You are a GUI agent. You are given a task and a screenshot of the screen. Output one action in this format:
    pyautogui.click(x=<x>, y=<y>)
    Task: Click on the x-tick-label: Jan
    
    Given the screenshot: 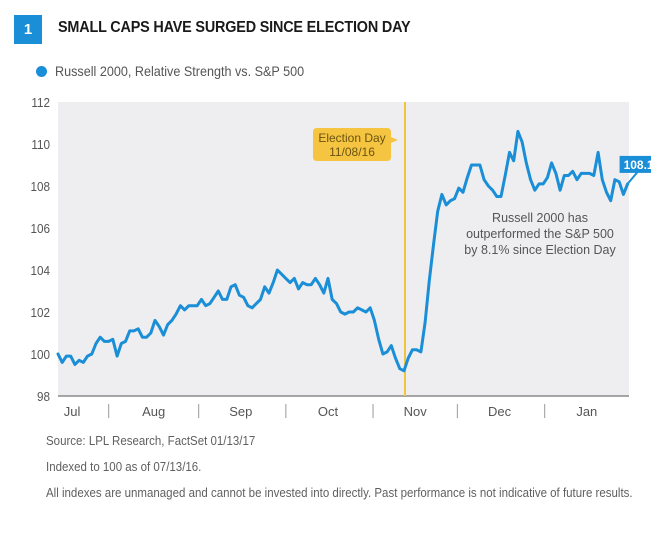 What is the action you would take?
    pyautogui.click(x=586, y=411)
    